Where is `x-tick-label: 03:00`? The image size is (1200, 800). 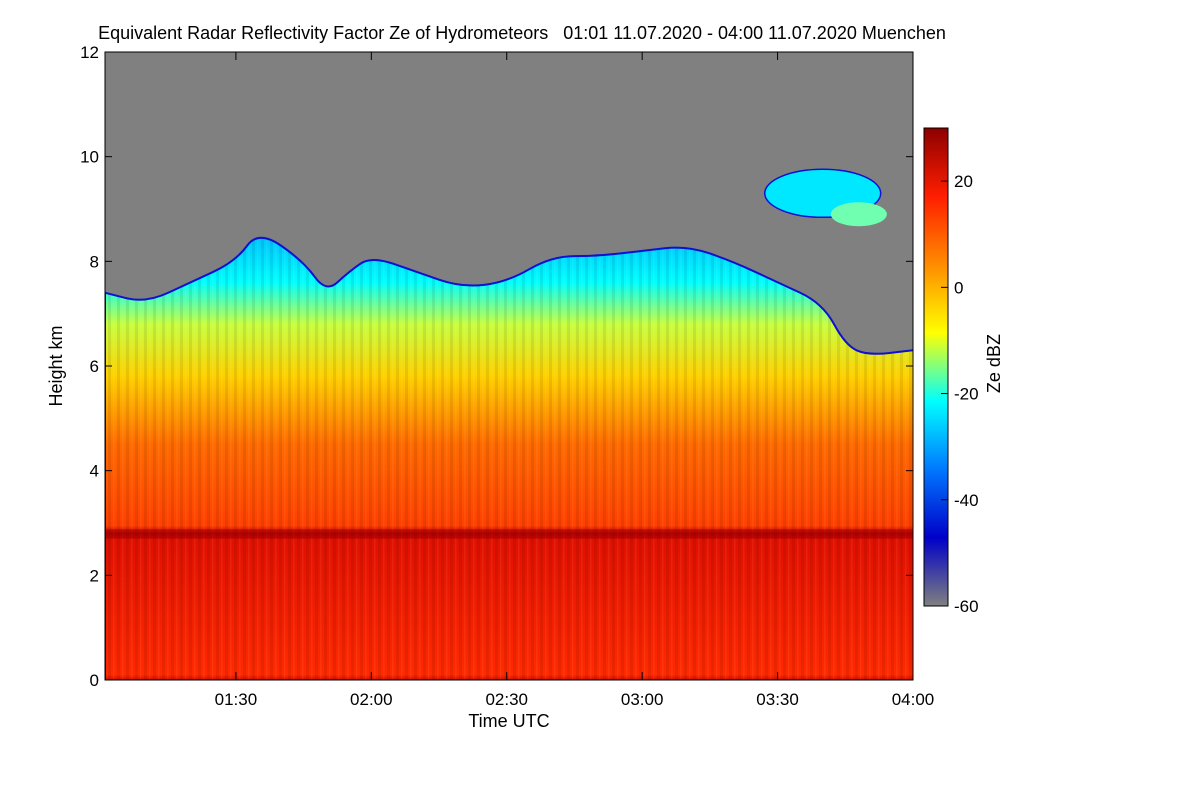
x-tick-label: 03:00 is located at coordinates (642, 699).